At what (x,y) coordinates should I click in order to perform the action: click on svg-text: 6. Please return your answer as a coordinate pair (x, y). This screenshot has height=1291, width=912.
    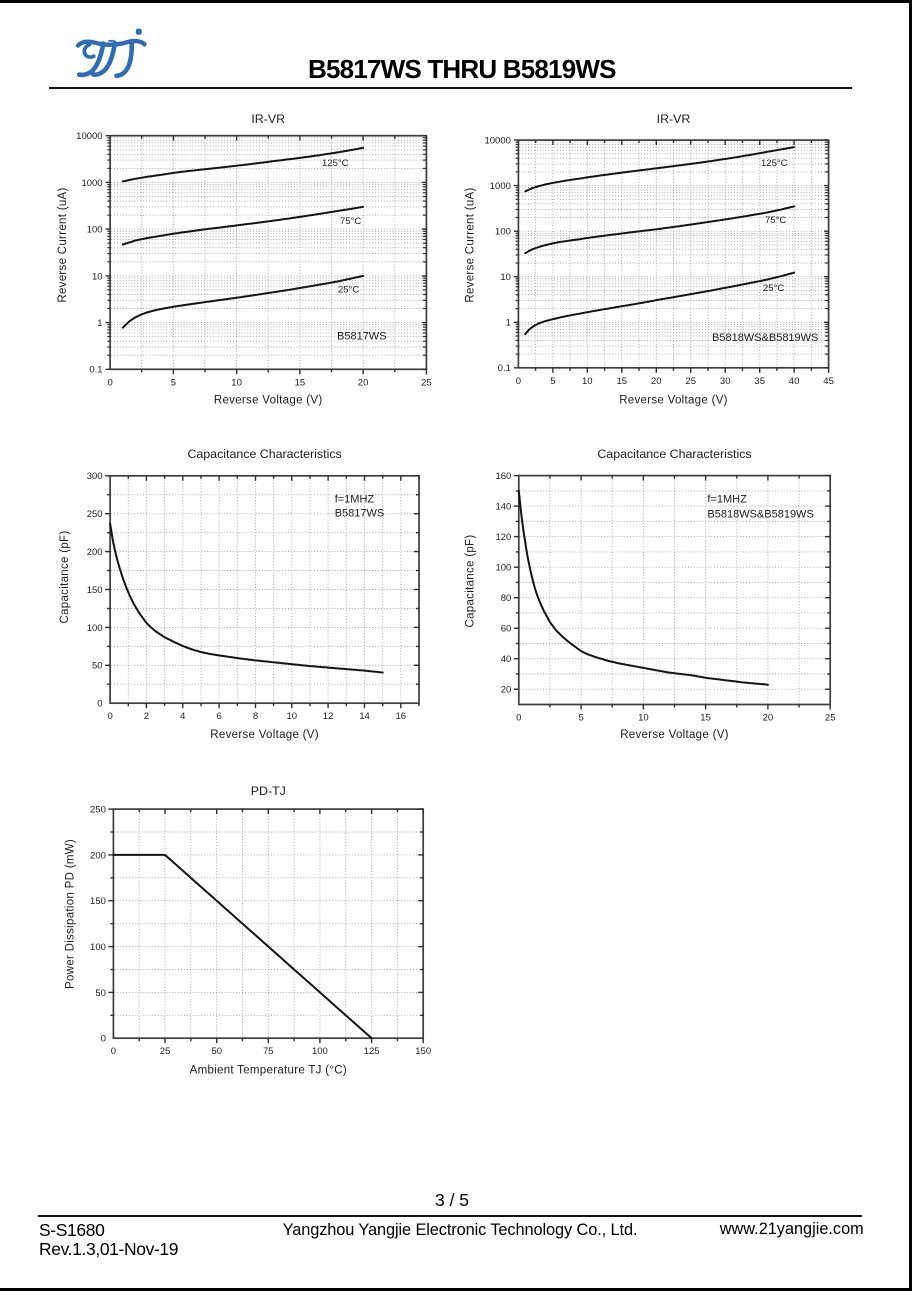
    Looking at the image, I should click on (218, 716).